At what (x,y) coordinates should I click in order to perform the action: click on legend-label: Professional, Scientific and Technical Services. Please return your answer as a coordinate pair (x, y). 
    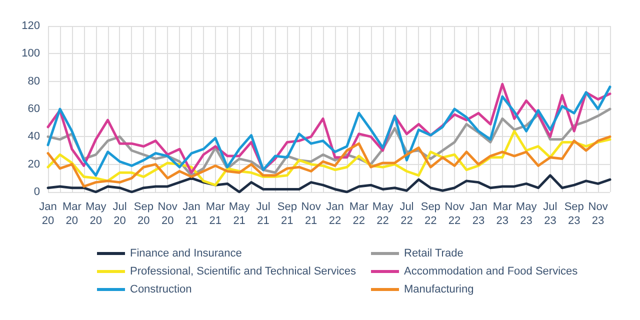
    Looking at the image, I should click on (243, 272).